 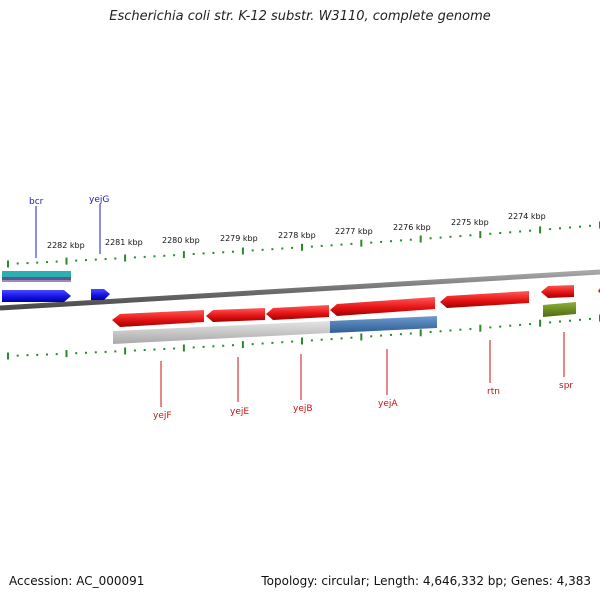 I want to click on scale-label: 2279 kbp, so click(x=239, y=238).